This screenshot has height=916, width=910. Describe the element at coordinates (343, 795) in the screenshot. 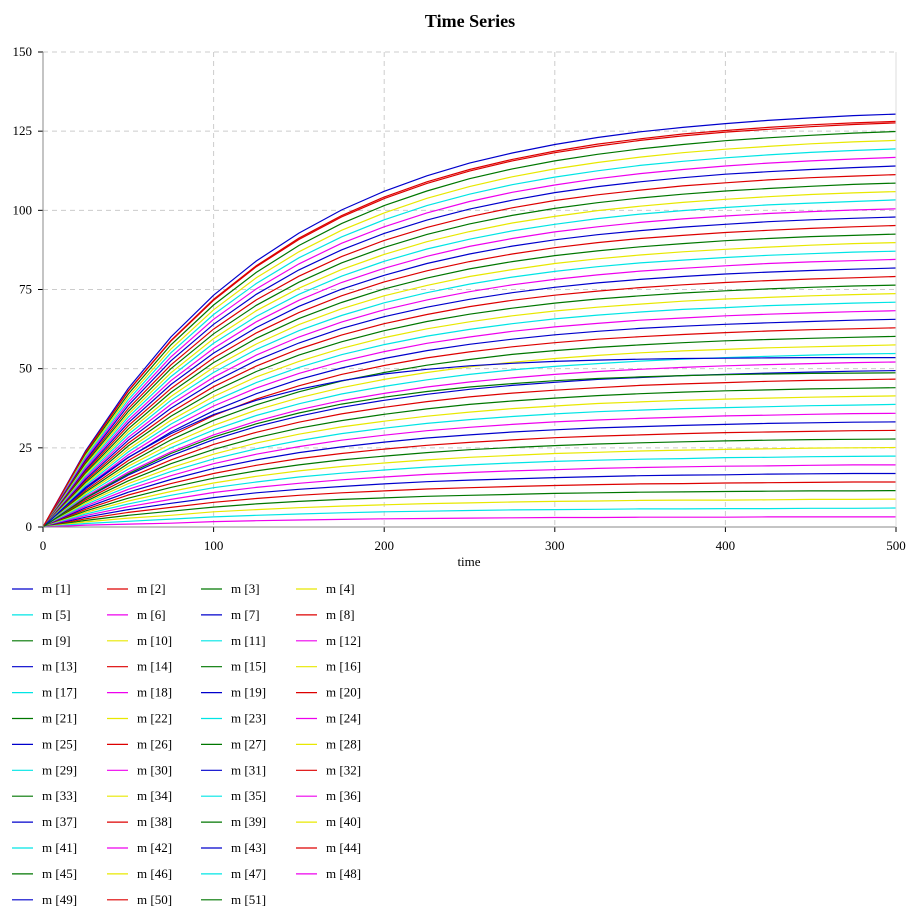

I see `legend-label: m [36]` at that location.